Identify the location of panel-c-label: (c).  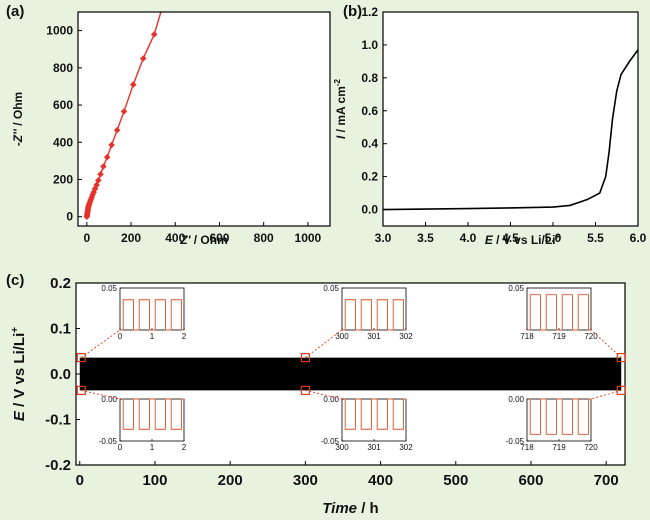
(15, 280).